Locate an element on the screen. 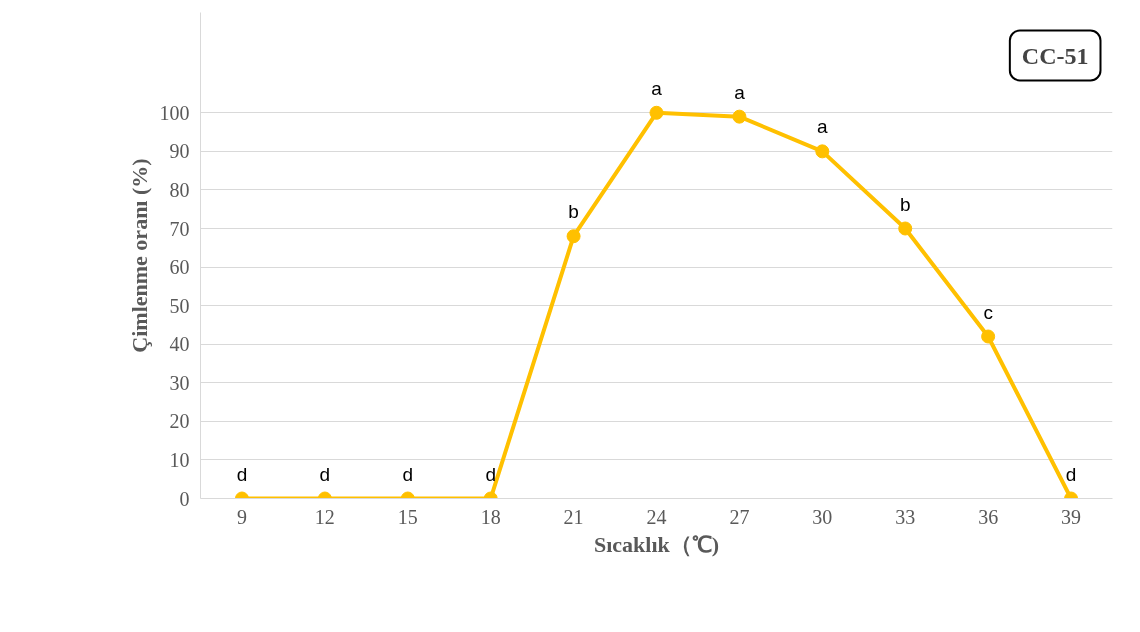  x-tick-label: 33 is located at coordinates (905, 516).